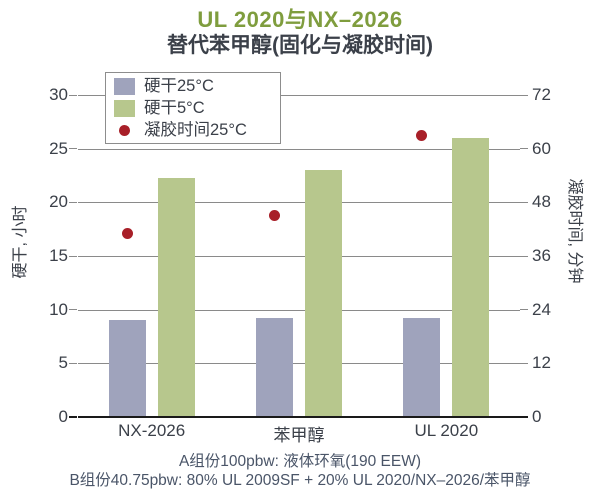 The image size is (600, 500). I want to click on legend-swatch-hard-dry-5c, so click(124, 108).